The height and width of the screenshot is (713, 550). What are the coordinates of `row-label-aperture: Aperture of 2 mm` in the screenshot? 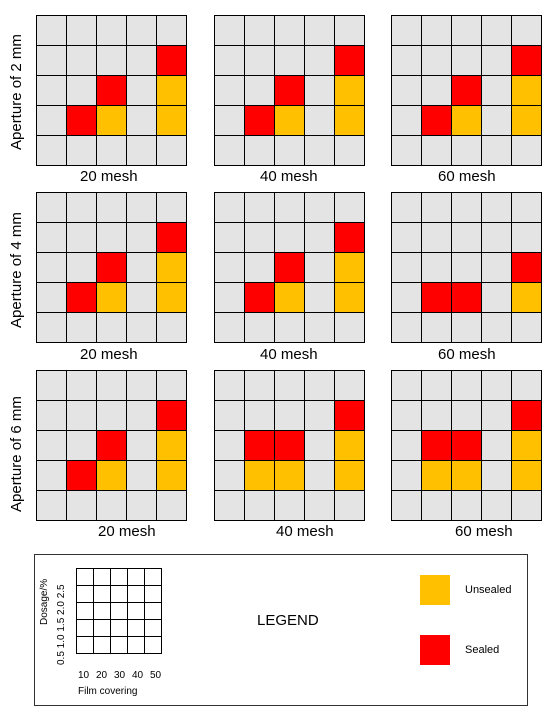 It's located at (16, 92).